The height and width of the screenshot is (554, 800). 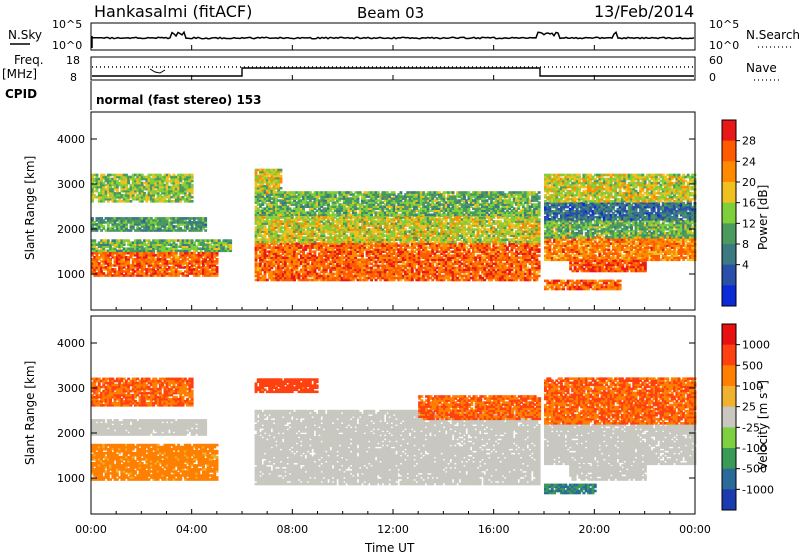 I want to click on freq-panel: Freq. [MHz] 18 8 60 0 Nave, so click(x=391, y=68).